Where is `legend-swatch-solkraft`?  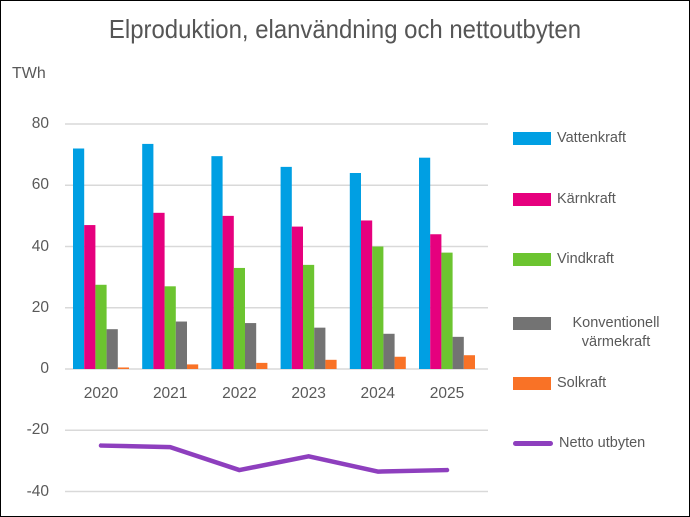 legend-swatch-solkraft is located at coordinates (532, 383).